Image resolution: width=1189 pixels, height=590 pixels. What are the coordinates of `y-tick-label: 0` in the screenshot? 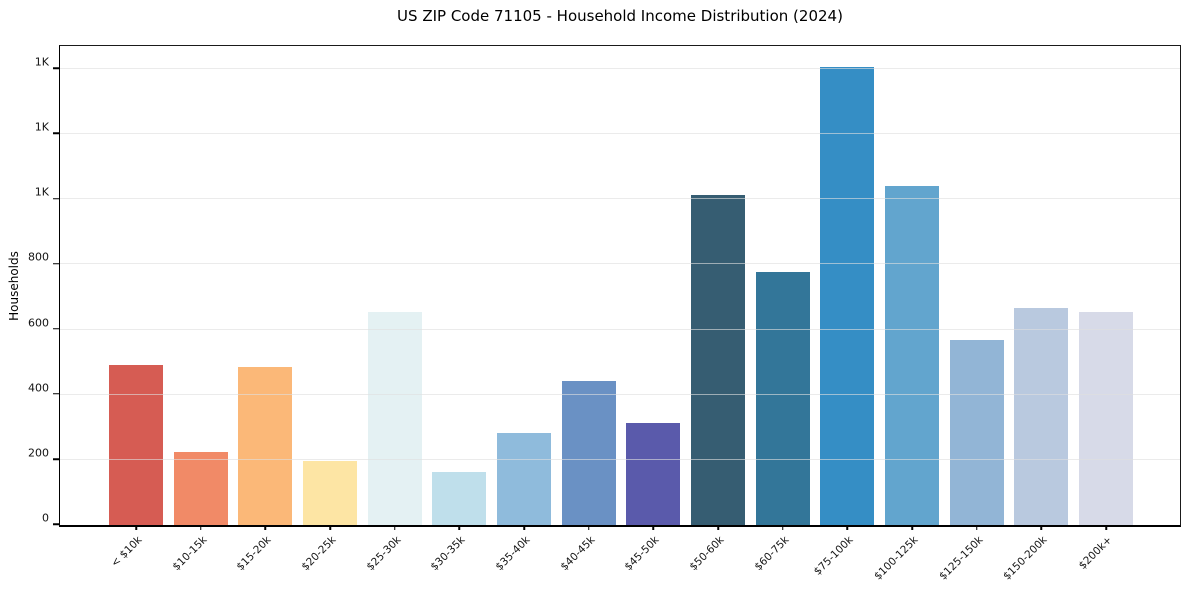 It's located at (45, 518).